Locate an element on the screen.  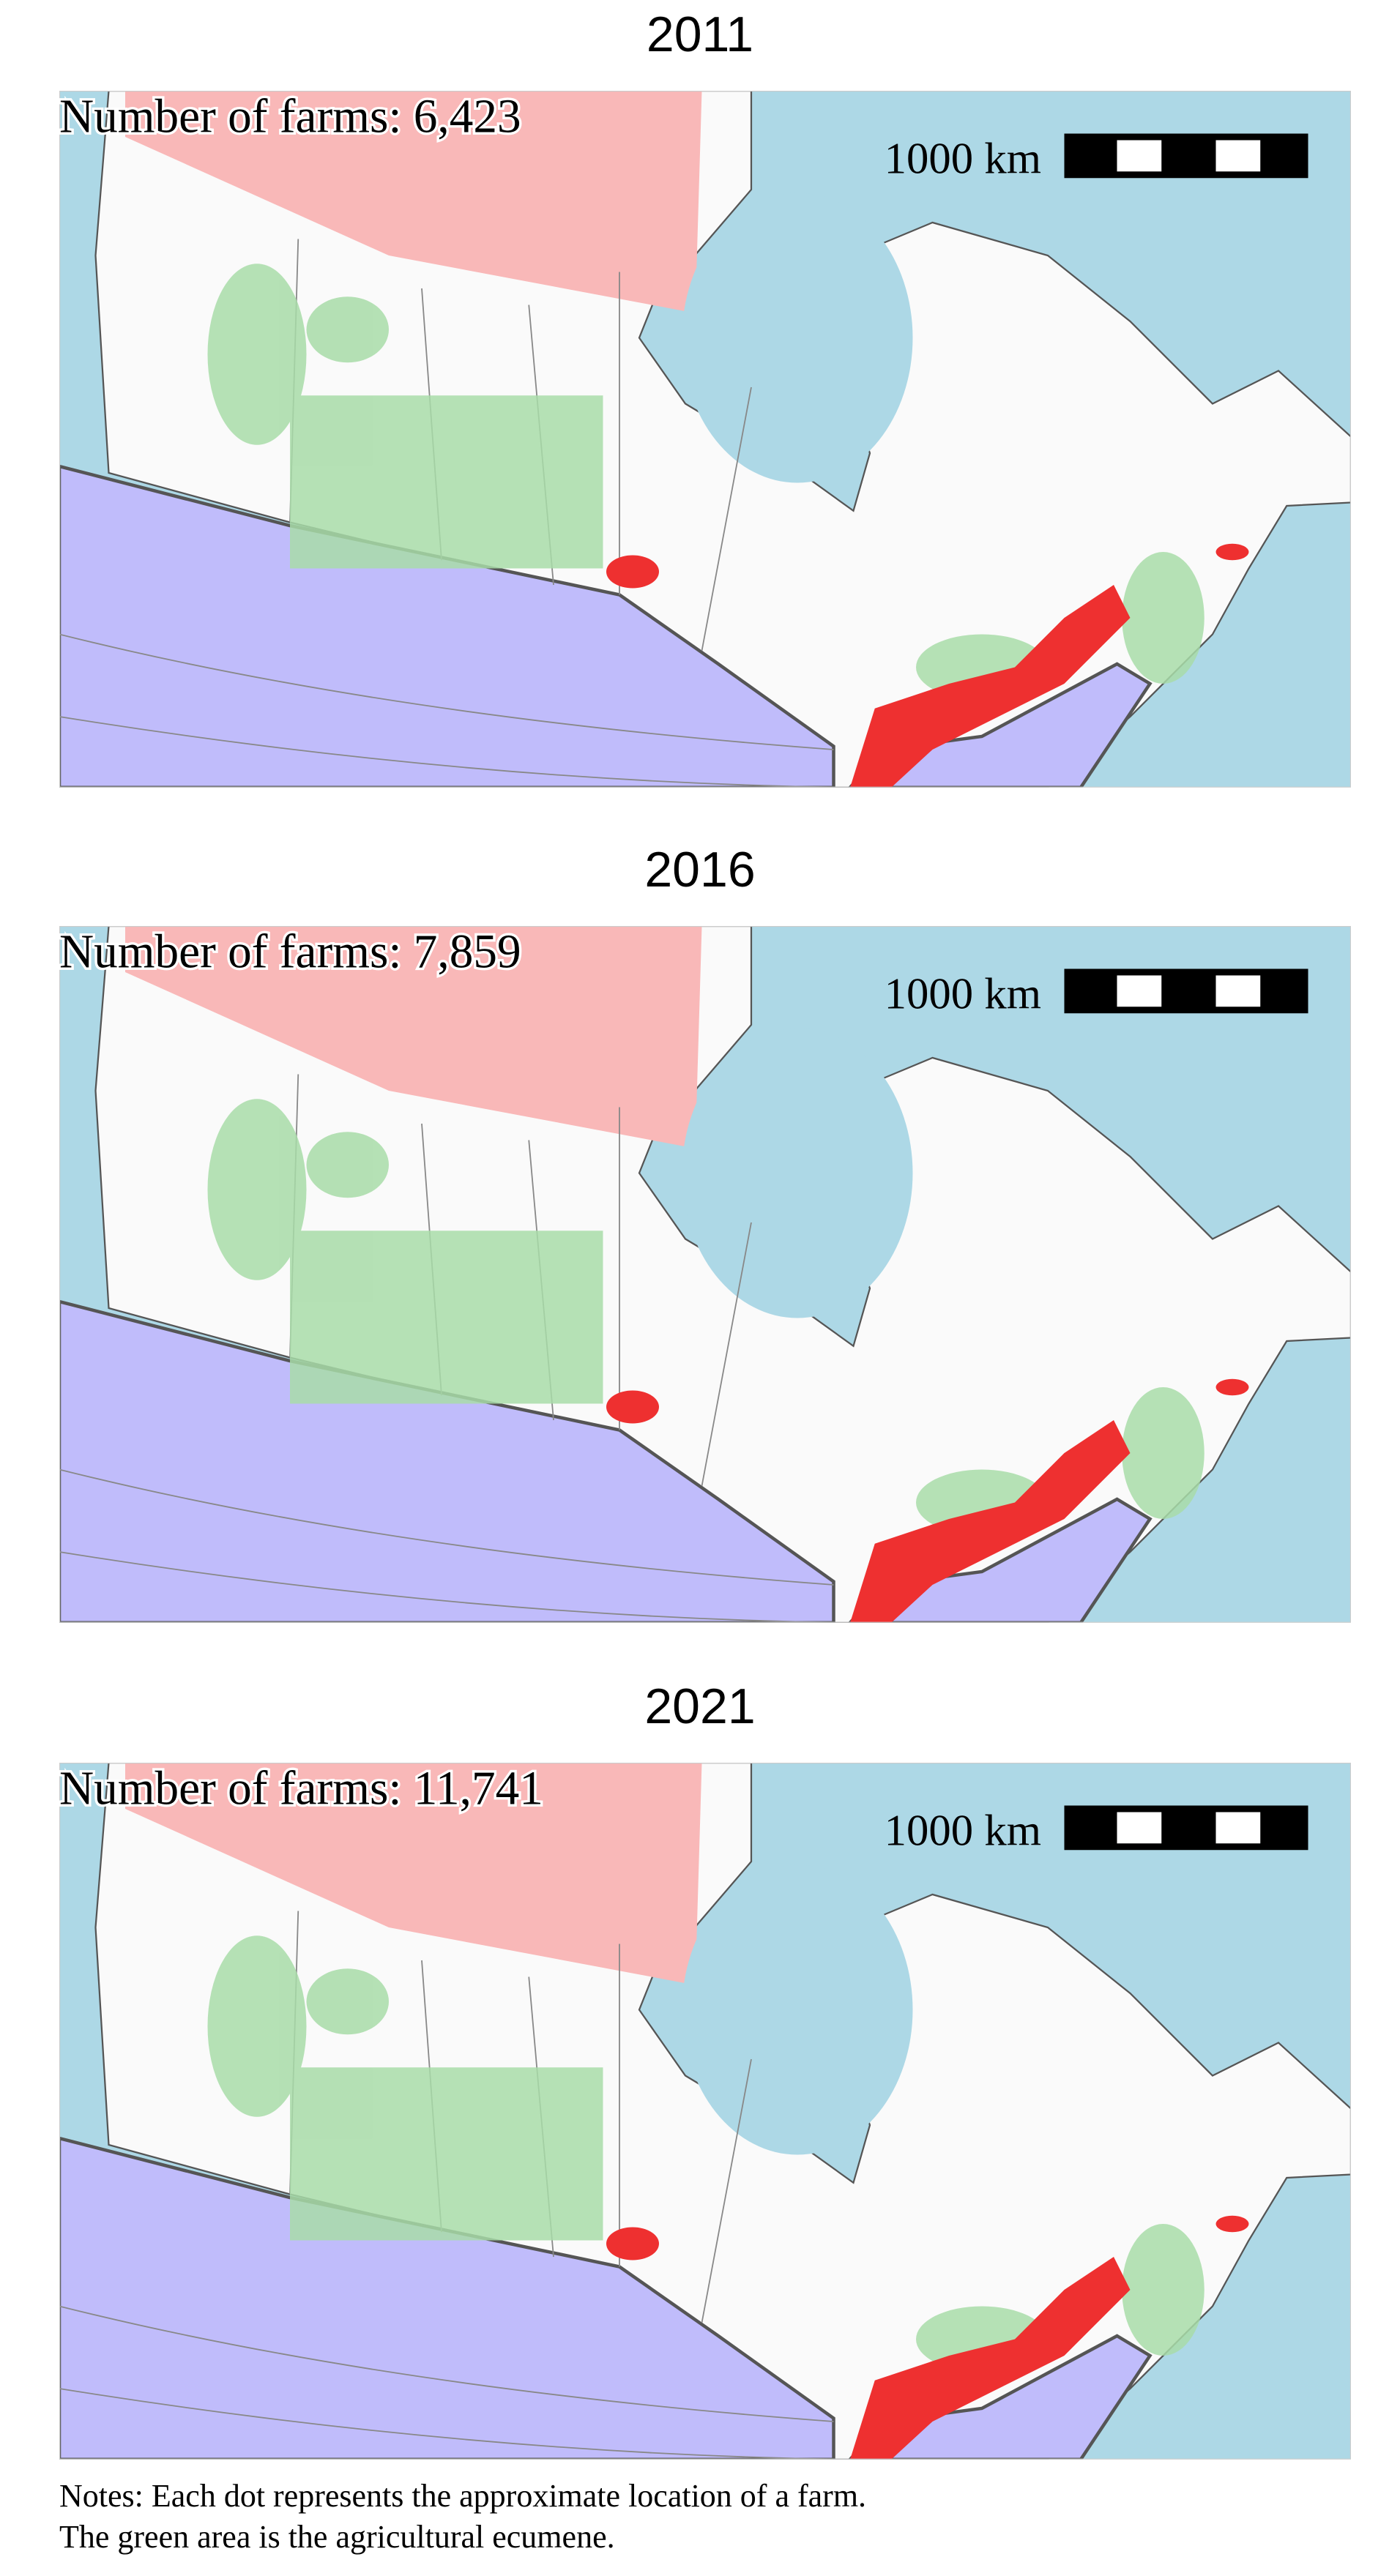
panel-title: 2016 is located at coordinates (699, 869).